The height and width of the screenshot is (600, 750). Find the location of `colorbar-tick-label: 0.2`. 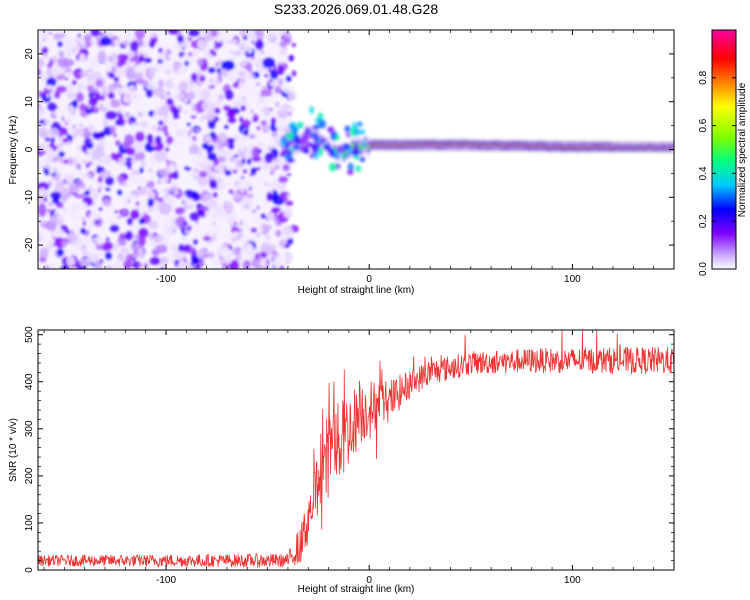

colorbar-tick-label: 0.2 is located at coordinates (703, 221).